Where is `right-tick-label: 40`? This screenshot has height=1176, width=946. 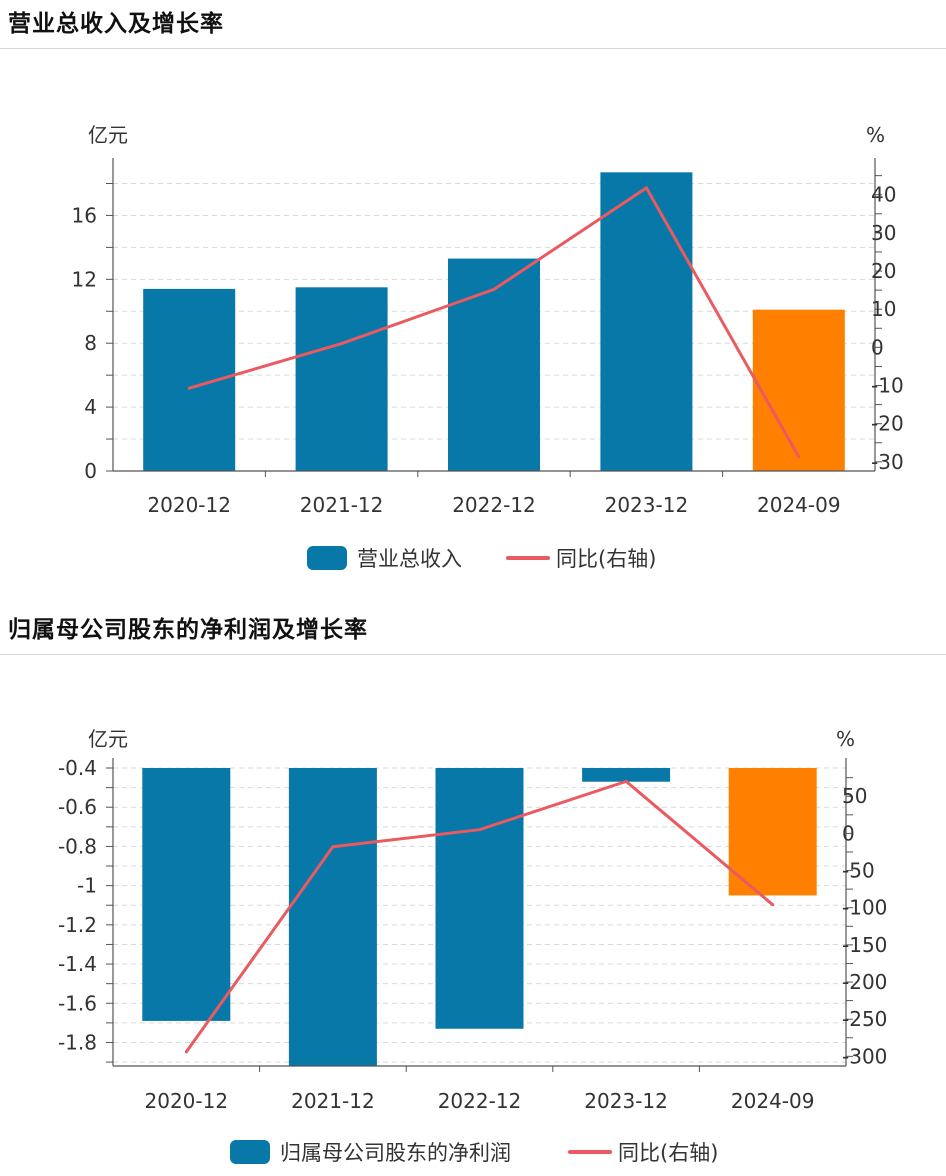 right-tick-label: 40 is located at coordinates (883, 195).